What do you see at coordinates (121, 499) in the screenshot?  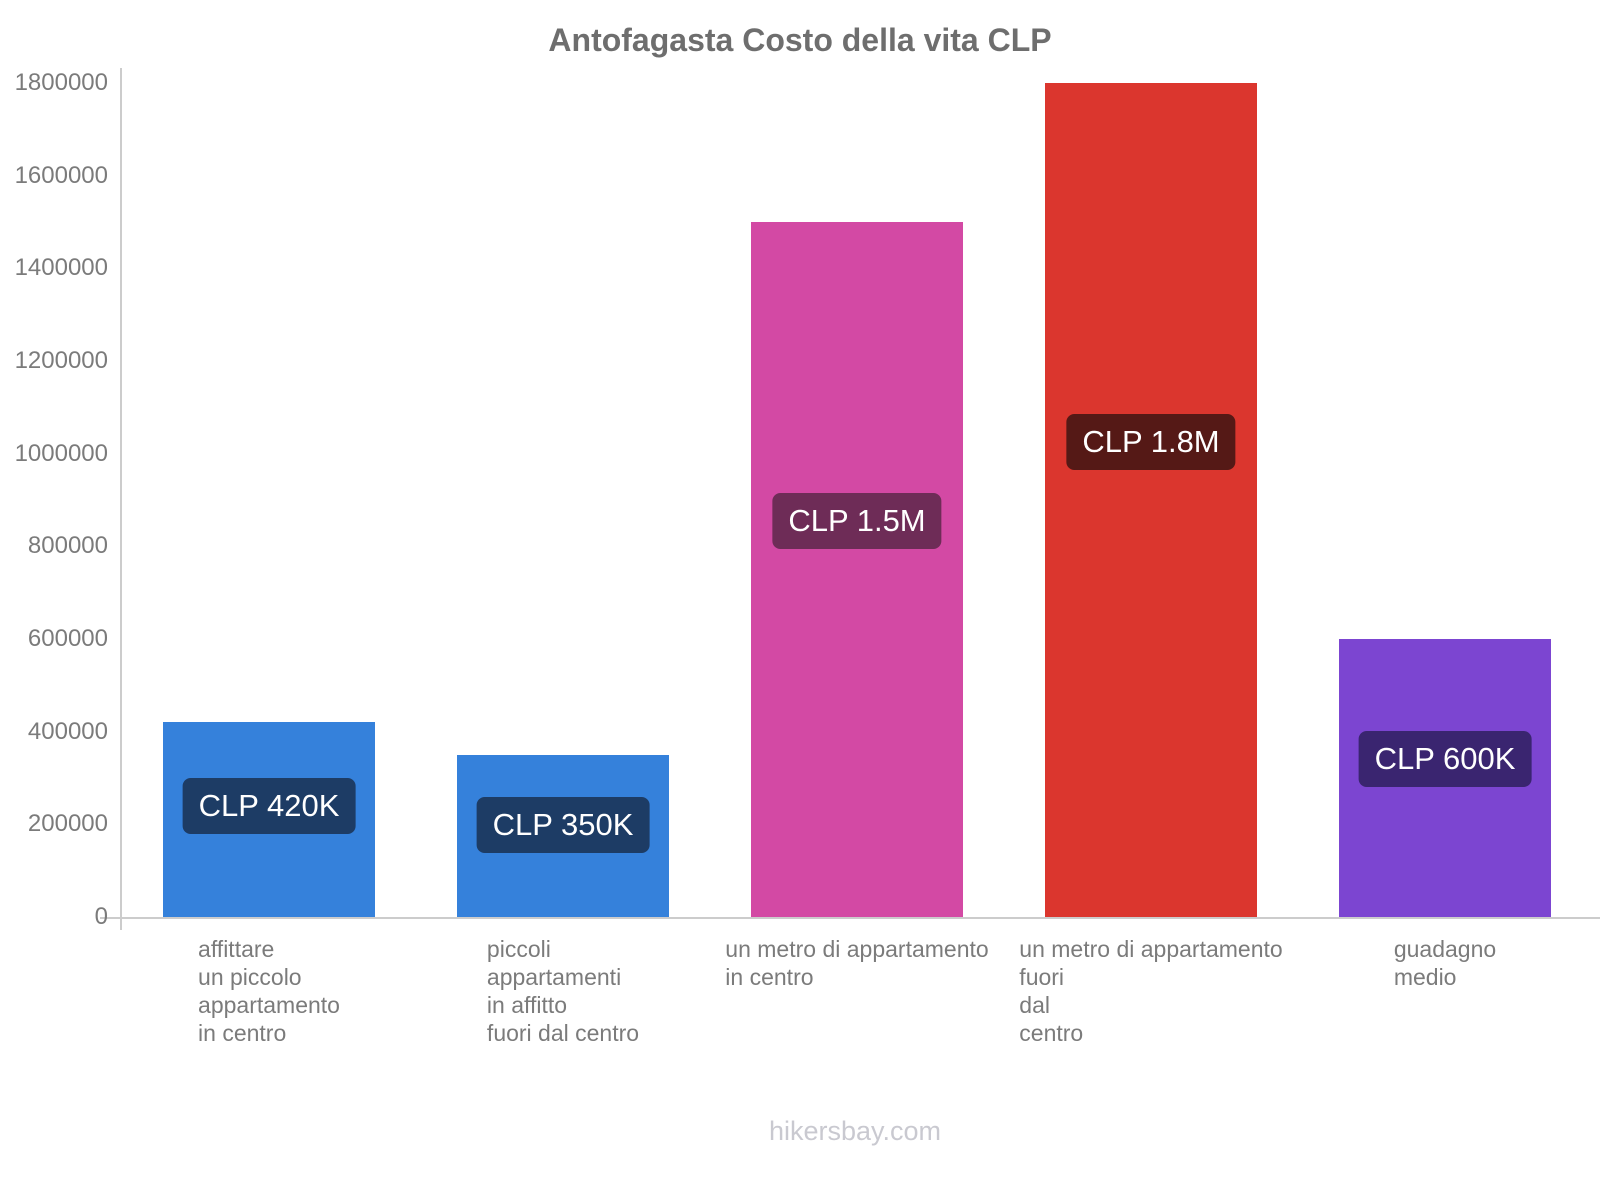 I see `y-axis-line` at bounding box center [121, 499].